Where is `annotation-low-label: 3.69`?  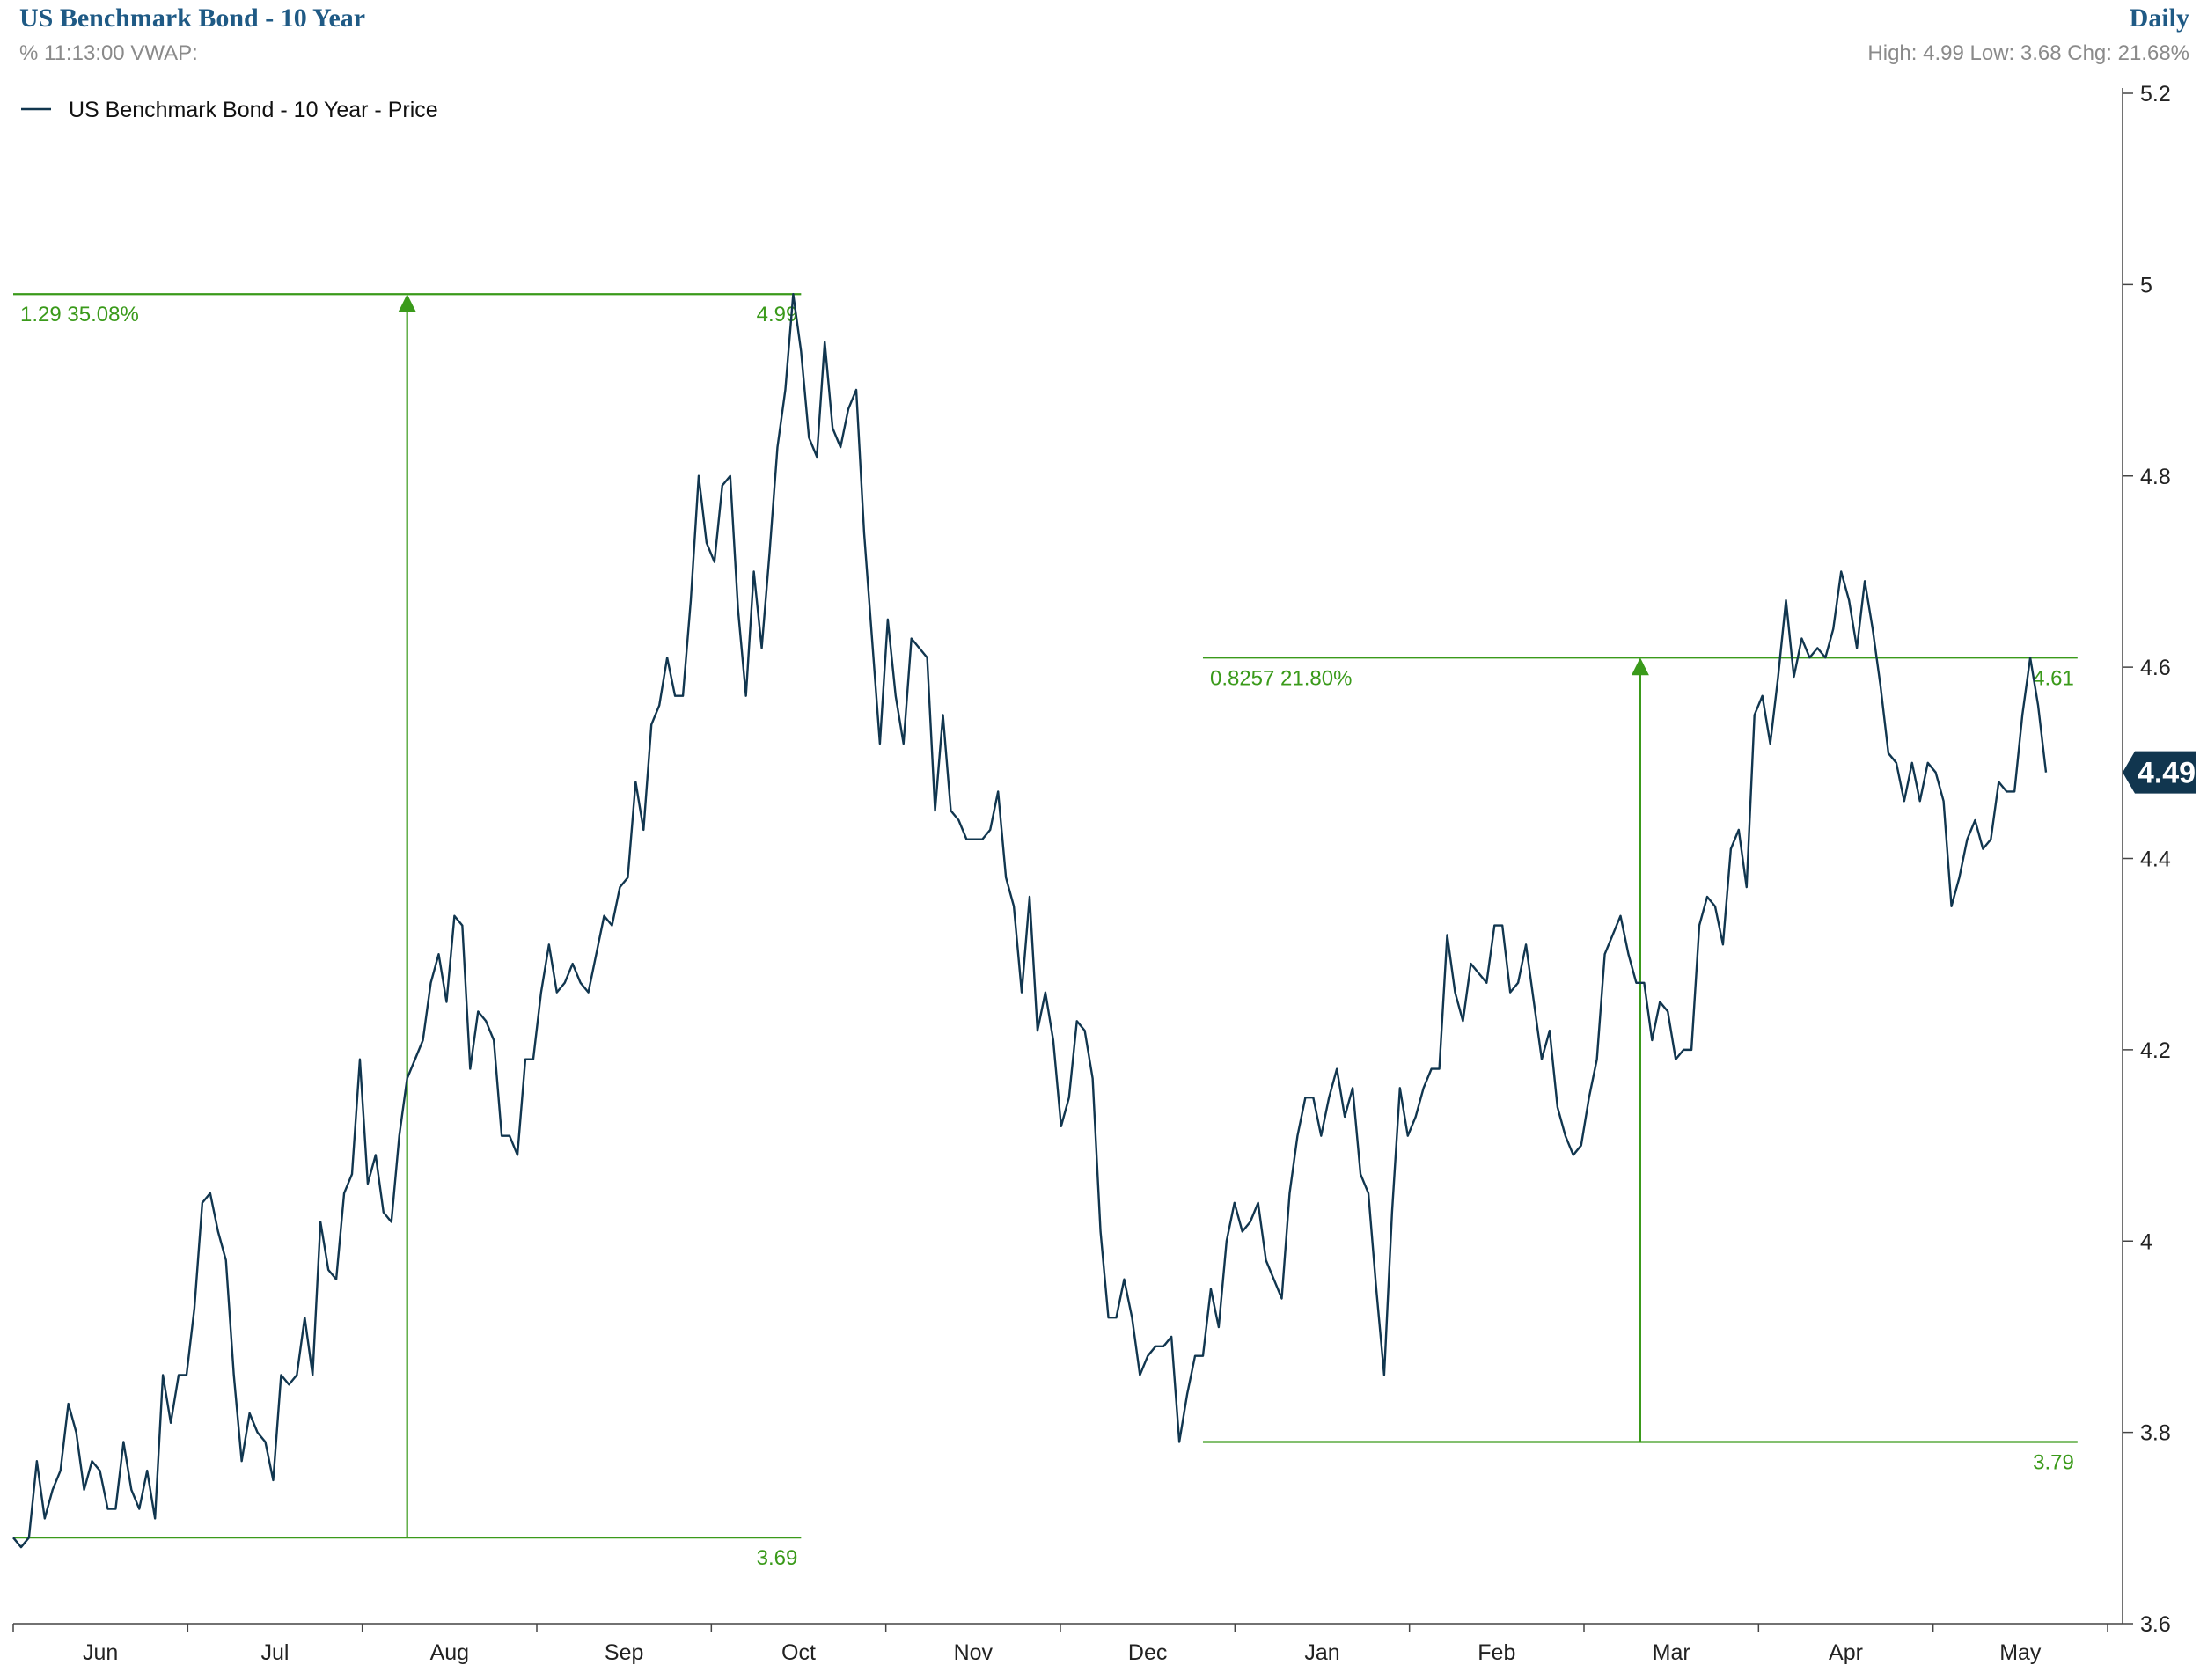
annotation-low-label: 3.69 is located at coordinates (778, 1558).